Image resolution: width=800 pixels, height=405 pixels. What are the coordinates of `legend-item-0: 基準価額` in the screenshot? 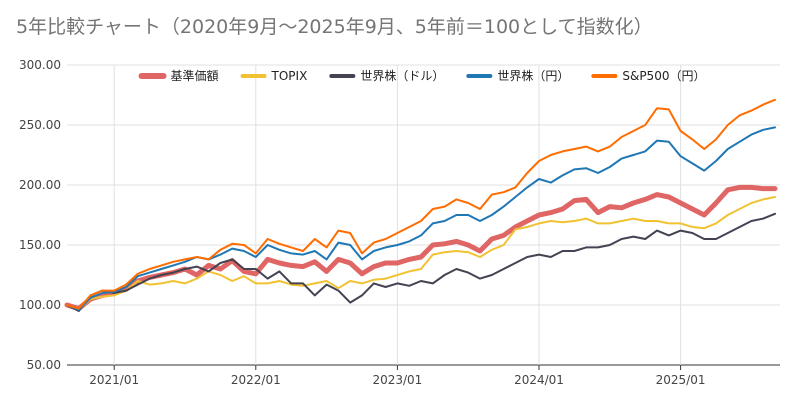 It's located at (178, 75).